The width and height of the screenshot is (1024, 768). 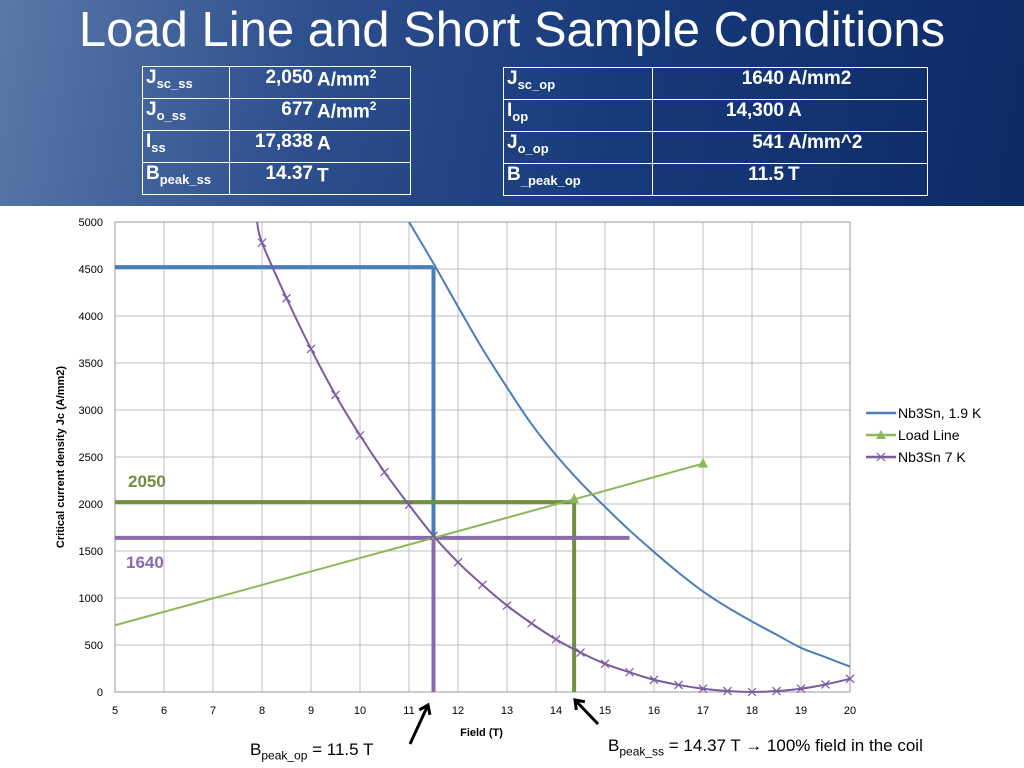 I want to click on y-tick-label: 3000, so click(x=91, y=411).